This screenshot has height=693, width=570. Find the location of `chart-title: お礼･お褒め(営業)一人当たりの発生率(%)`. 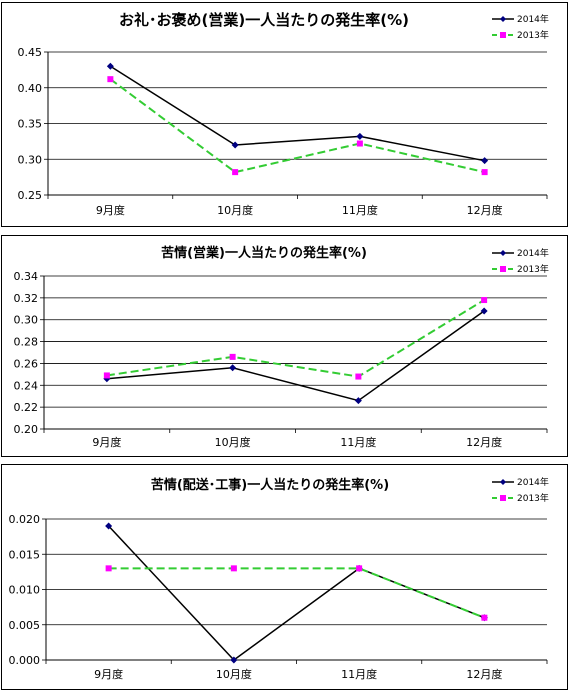

chart-title: お礼･お褒め(営業)一人当たりの発生率(%) is located at coordinates (264, 20).